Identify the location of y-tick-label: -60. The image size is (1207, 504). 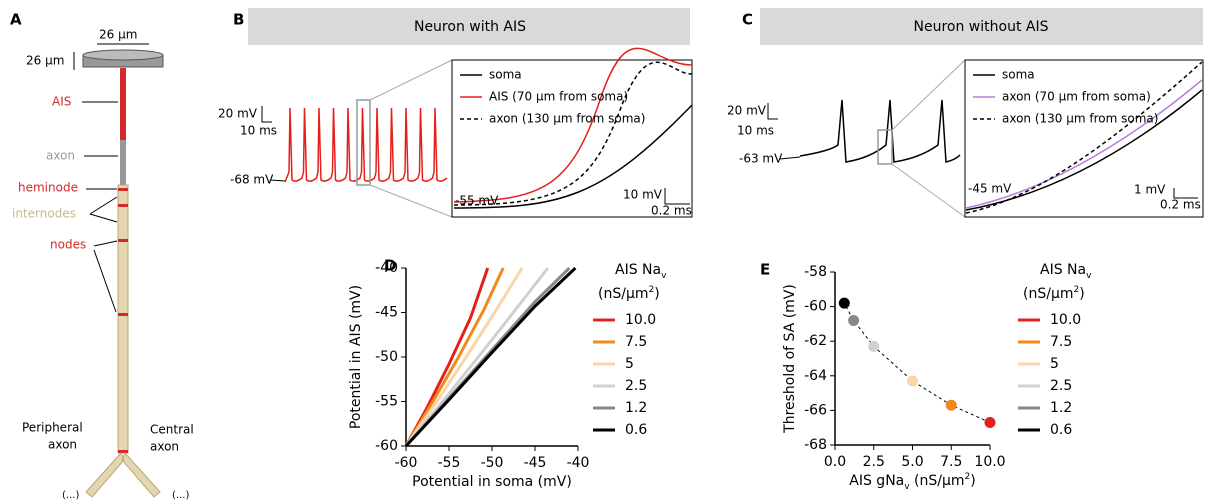
(815, 307).